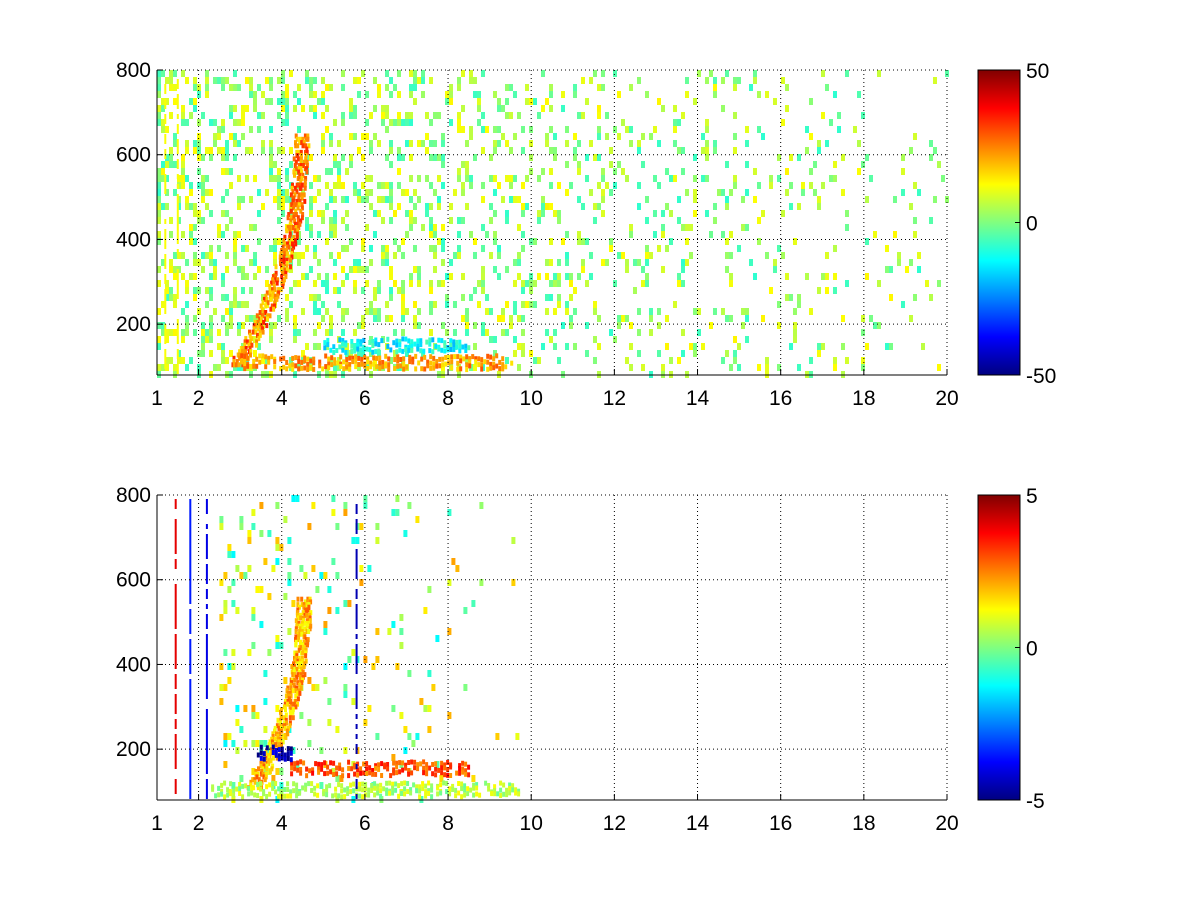 The height and width of the screenshot is (900, 1200). Describe the element at coordinates (946, 823) in the screenshot. I see `x-tick-label: 20` at that location.